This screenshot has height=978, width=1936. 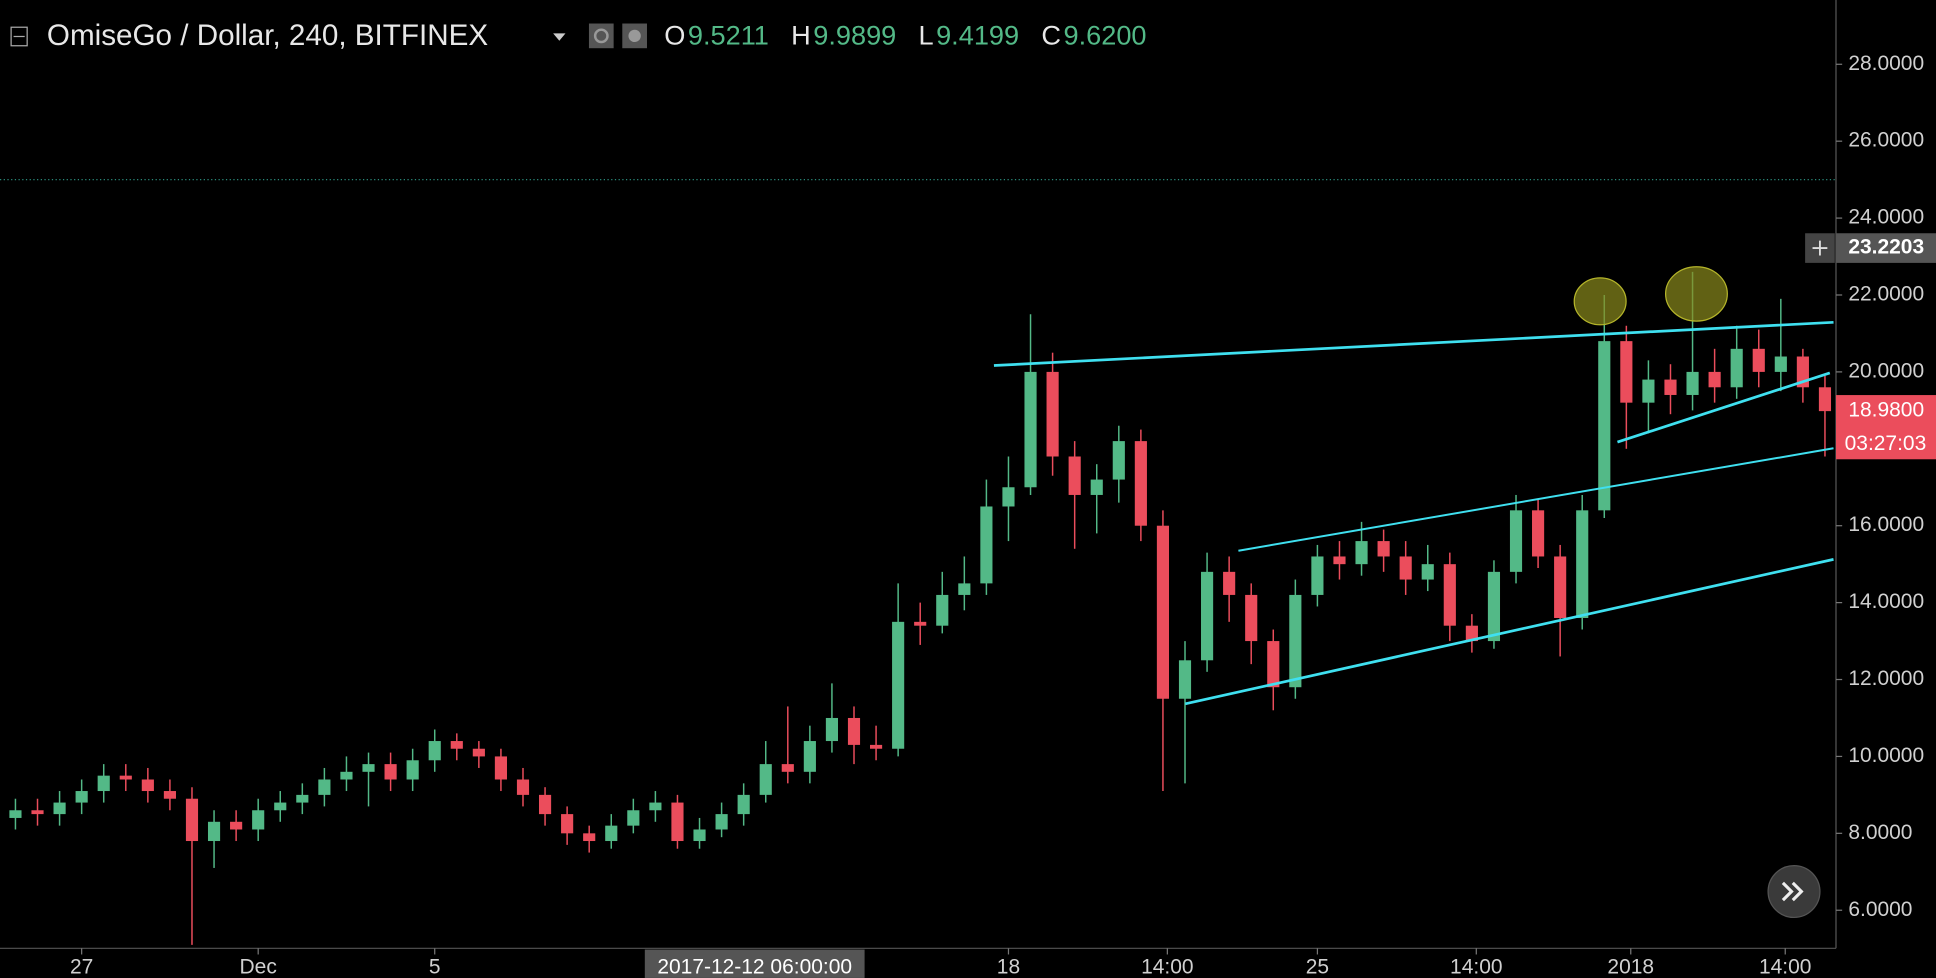 I want to click on y-tick-label: 12.0000, so click(x=1886, y=678).